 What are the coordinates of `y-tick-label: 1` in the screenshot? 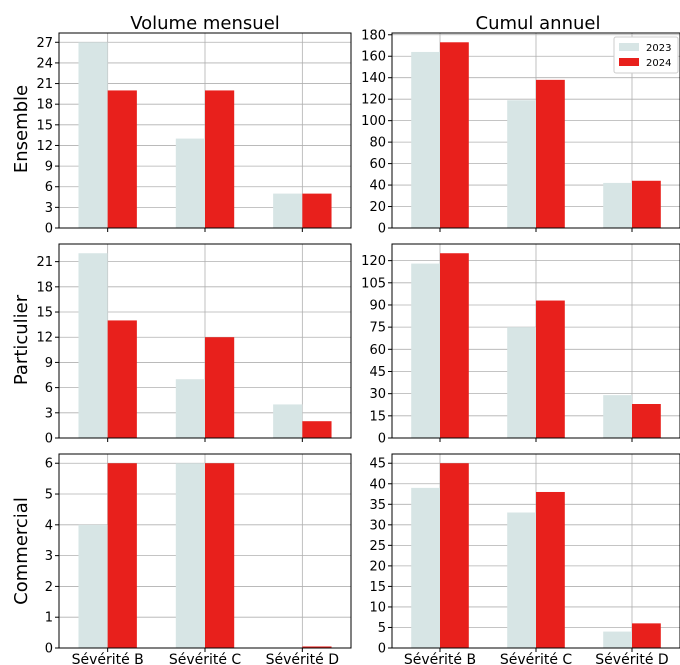 It's located at (49, 618).